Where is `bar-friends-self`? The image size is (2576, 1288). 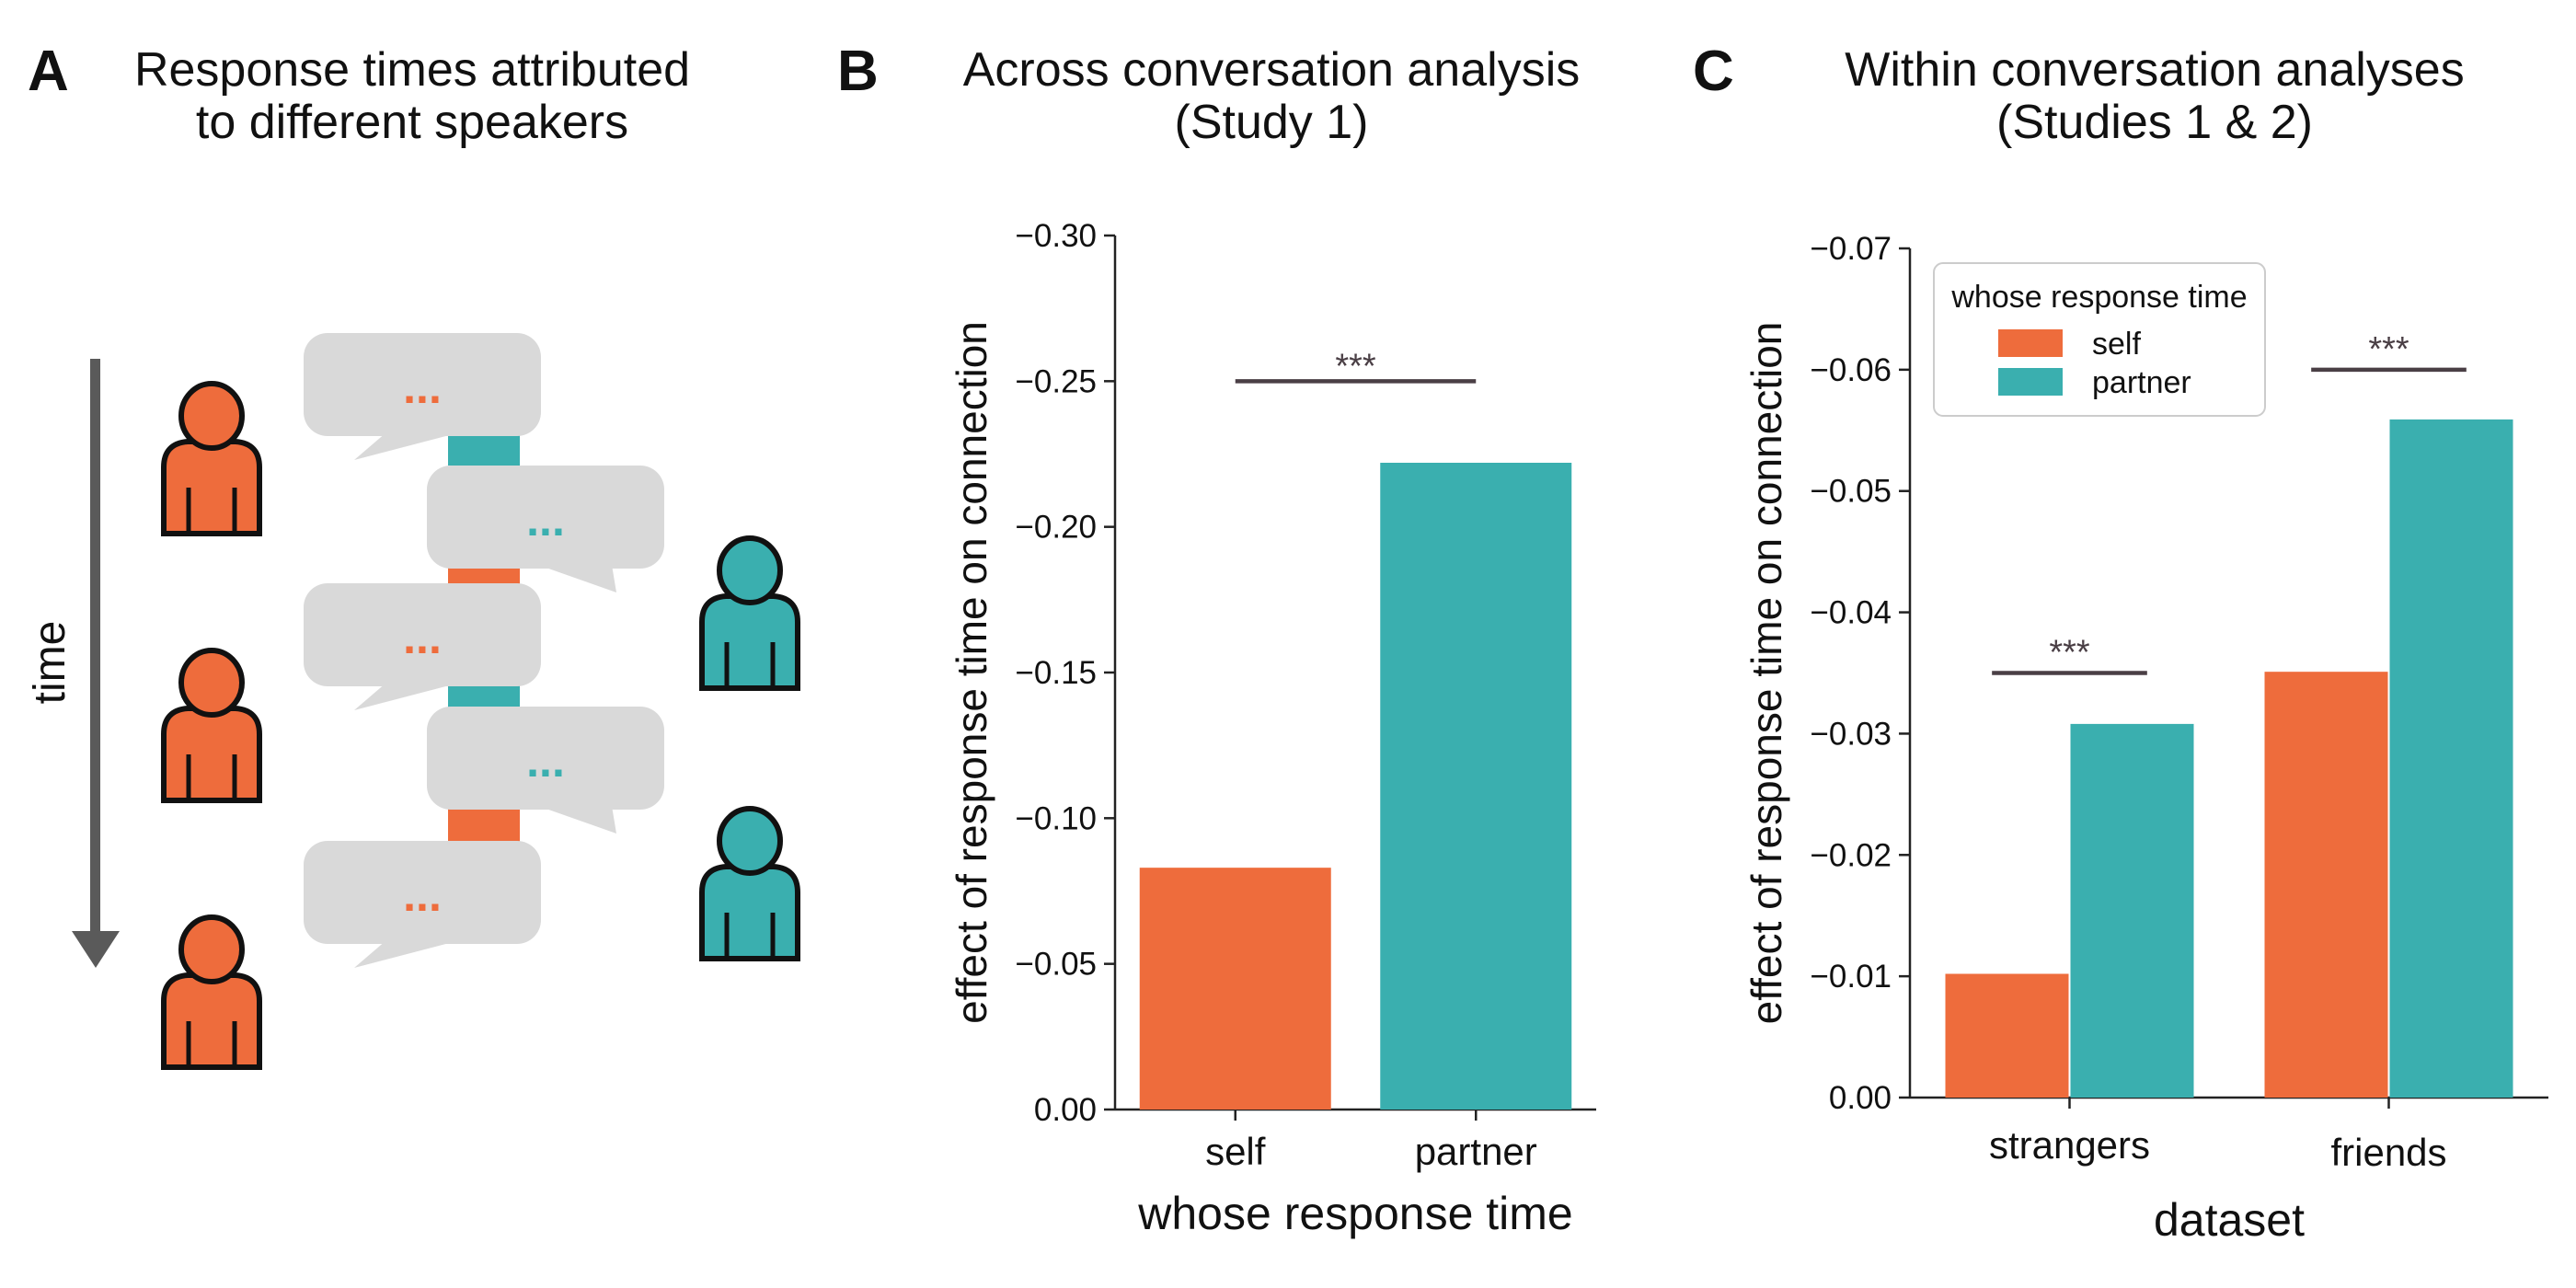
bar-friends-self is located at coordinates (2326, 885).